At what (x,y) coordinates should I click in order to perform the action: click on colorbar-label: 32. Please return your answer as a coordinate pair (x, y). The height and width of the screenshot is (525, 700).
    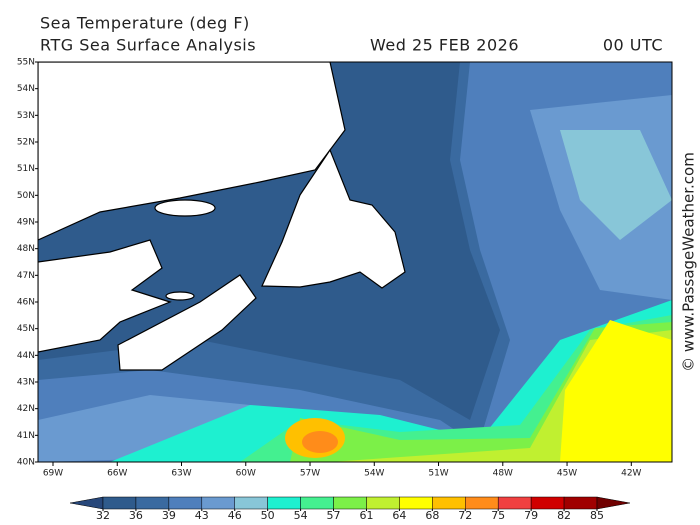
    Looking at the image, I should click on (103, 515).